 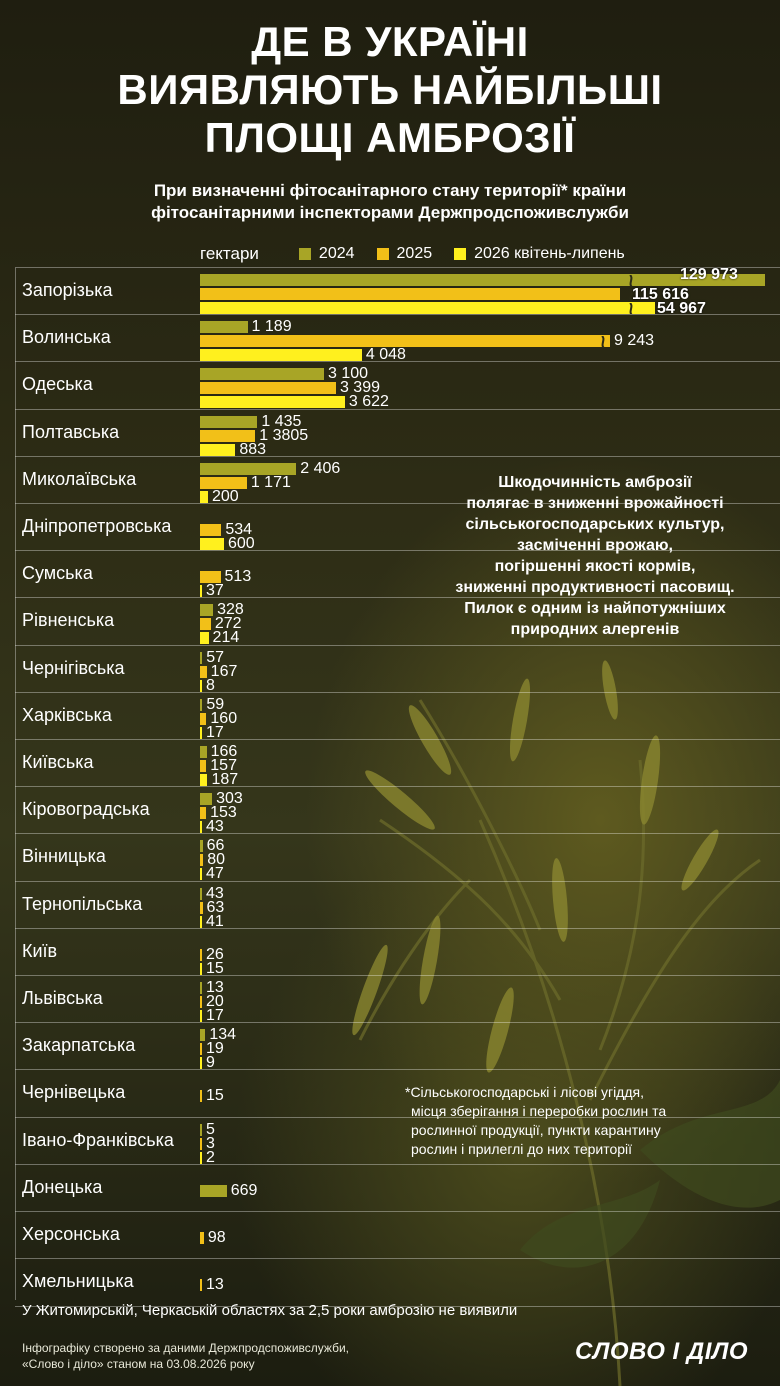 What do you see at coordinates (595, 482) in the screenshot?
I see `note-line: Шкодочинність амброзії` at bounding box center [595, 482].